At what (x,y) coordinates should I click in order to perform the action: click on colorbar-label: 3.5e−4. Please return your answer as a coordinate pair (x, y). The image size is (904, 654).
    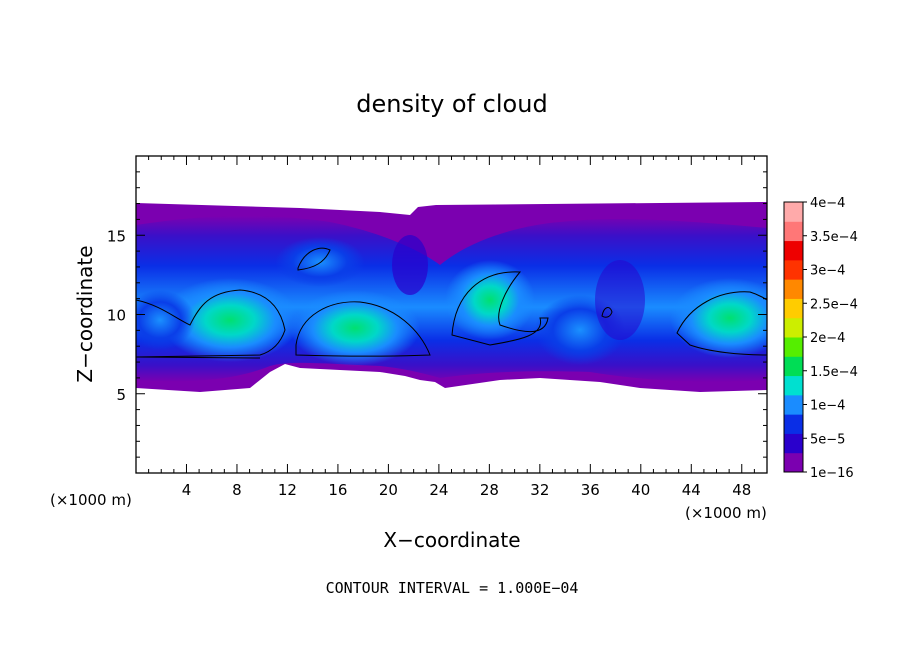
    Looking at the image, I should click on (834, 237).